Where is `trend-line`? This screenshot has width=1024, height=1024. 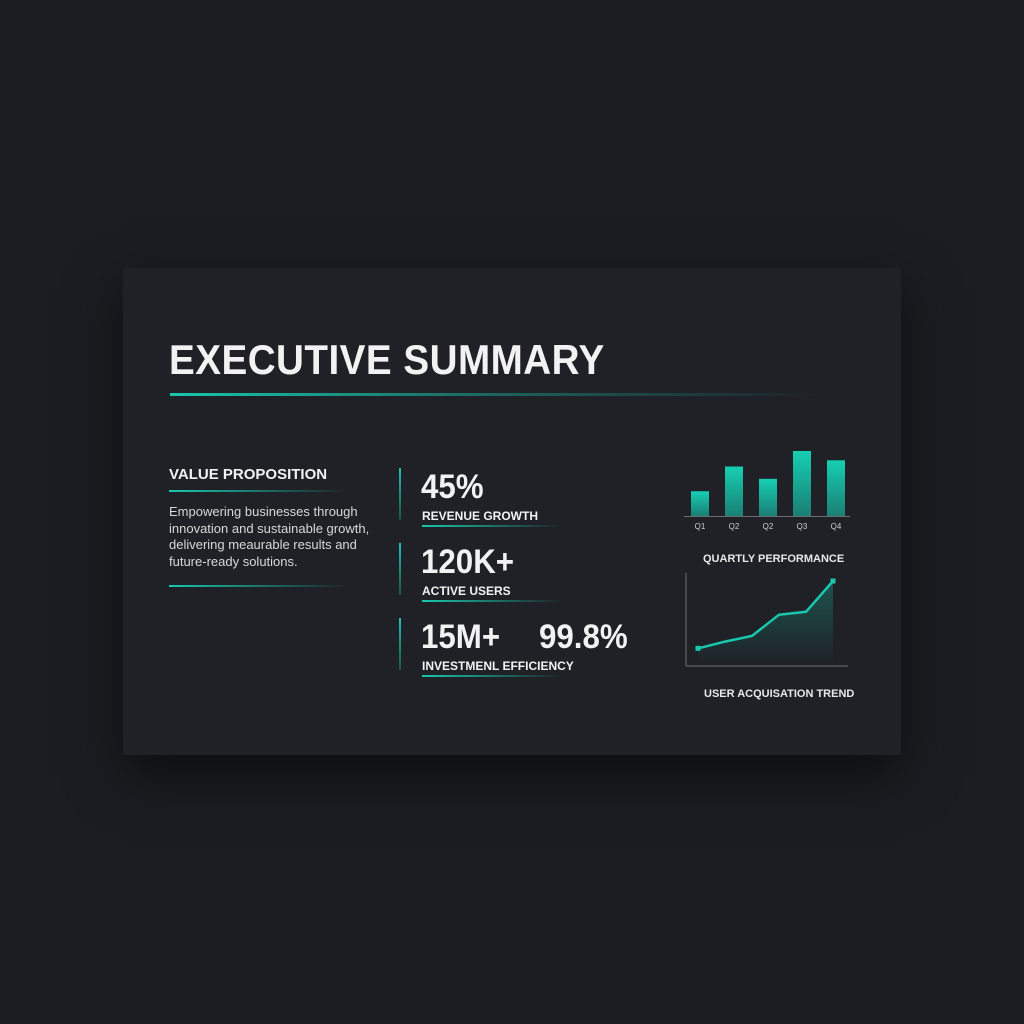
trend-line is located at coordinates (765, 615).